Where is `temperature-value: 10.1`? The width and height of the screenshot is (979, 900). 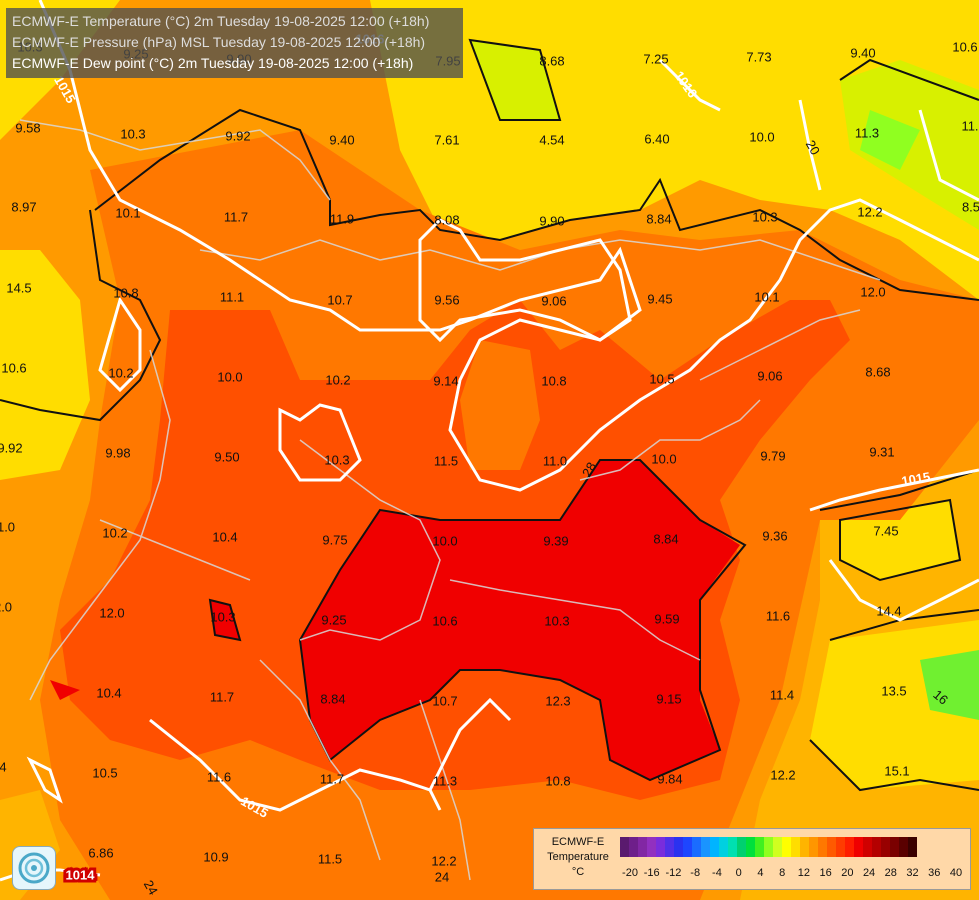
temperature-value: 10.1 is located at coordinates (127, 212).